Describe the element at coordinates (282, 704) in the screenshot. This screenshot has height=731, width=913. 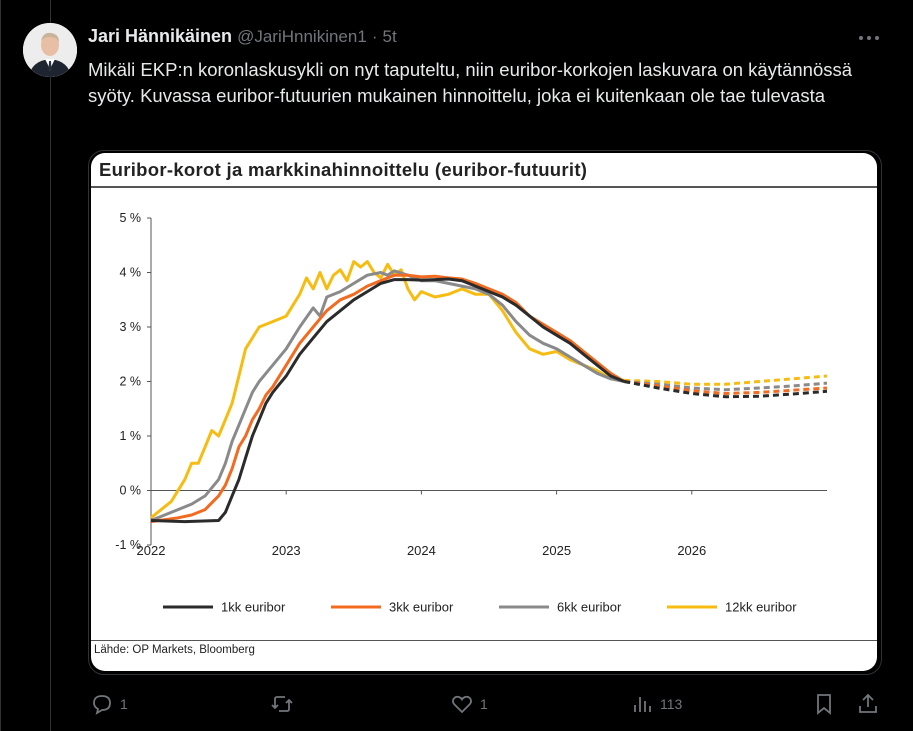
I see `retweet-icon` at that location.